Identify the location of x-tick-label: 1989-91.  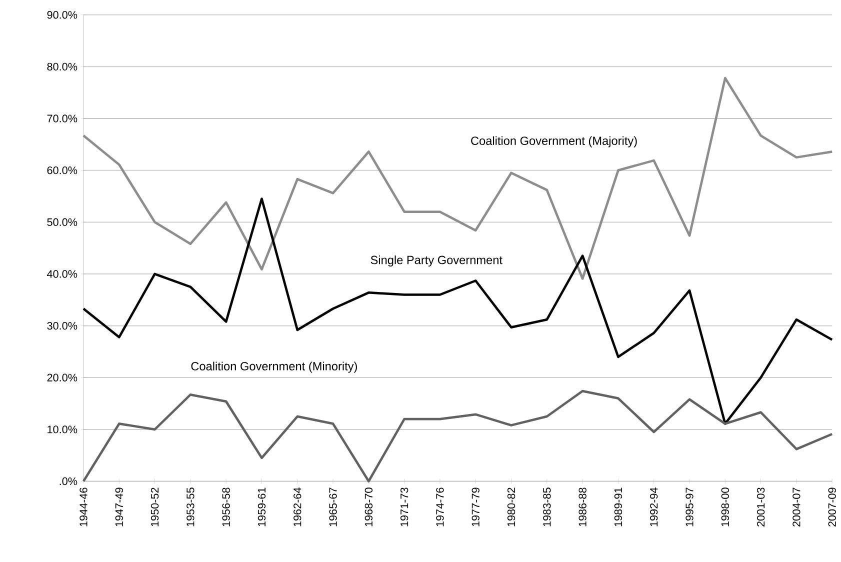
(618, 507).